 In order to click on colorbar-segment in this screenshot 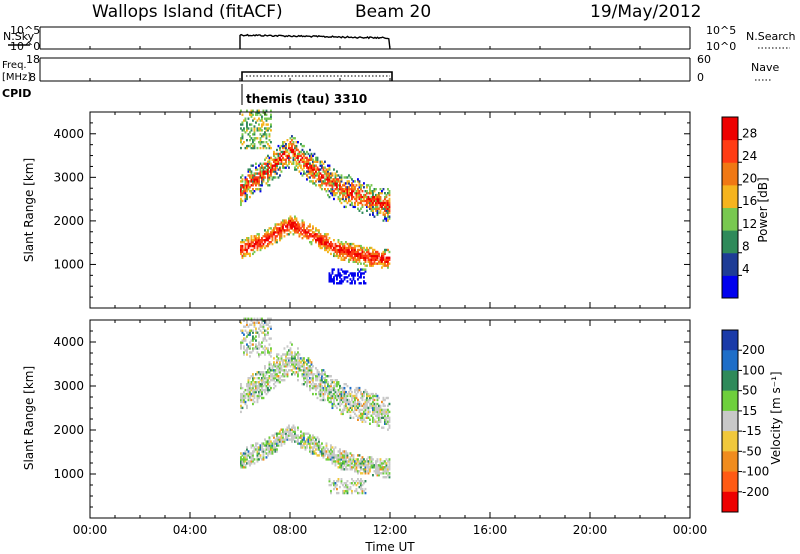, I will do `click(730, 340)`.